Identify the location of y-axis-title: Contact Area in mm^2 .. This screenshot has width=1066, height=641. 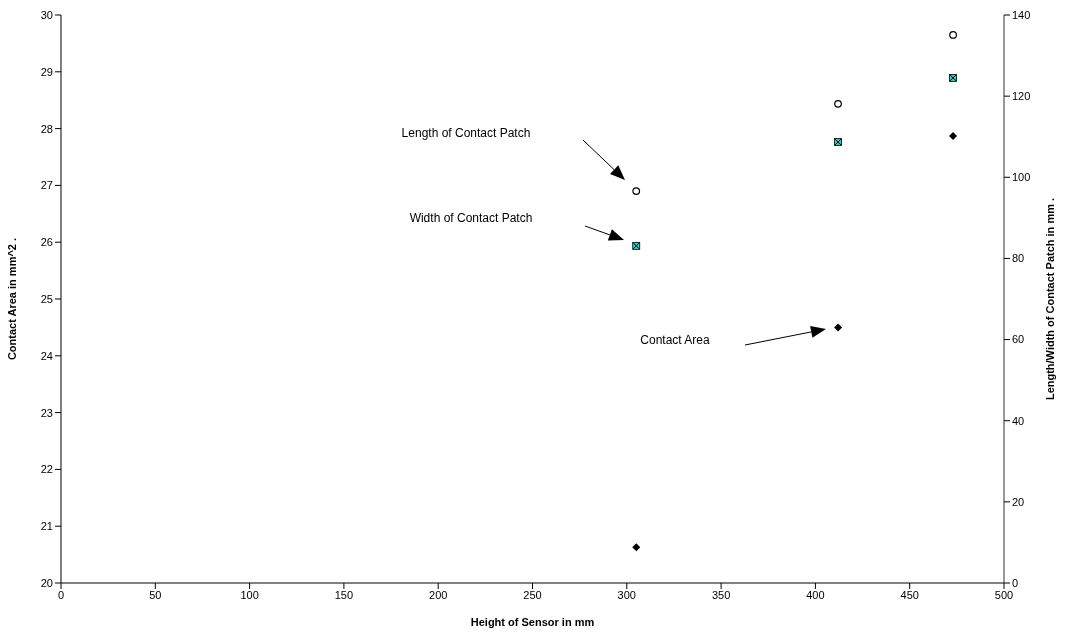
(11, 299).